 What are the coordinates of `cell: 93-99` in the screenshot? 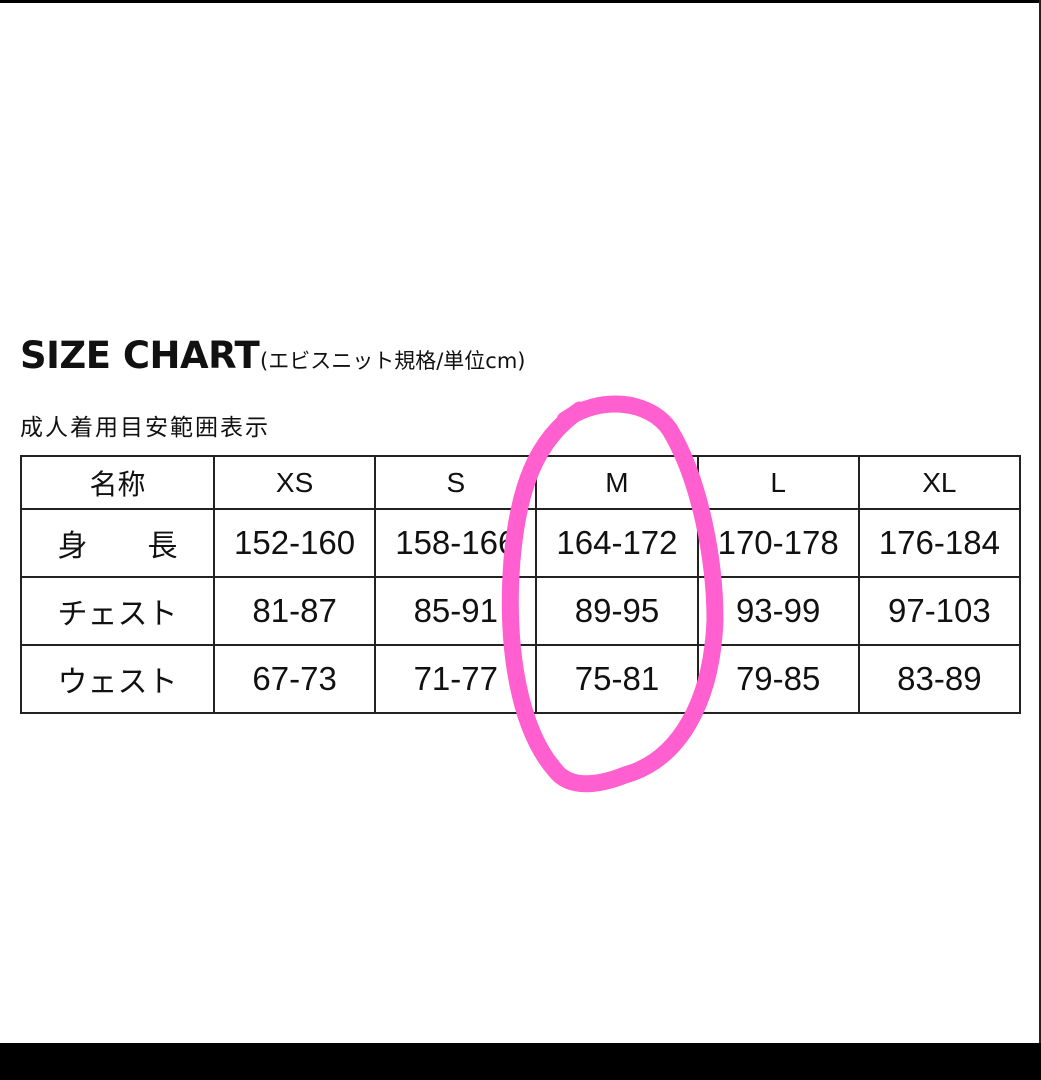 It's located at (778, 611).